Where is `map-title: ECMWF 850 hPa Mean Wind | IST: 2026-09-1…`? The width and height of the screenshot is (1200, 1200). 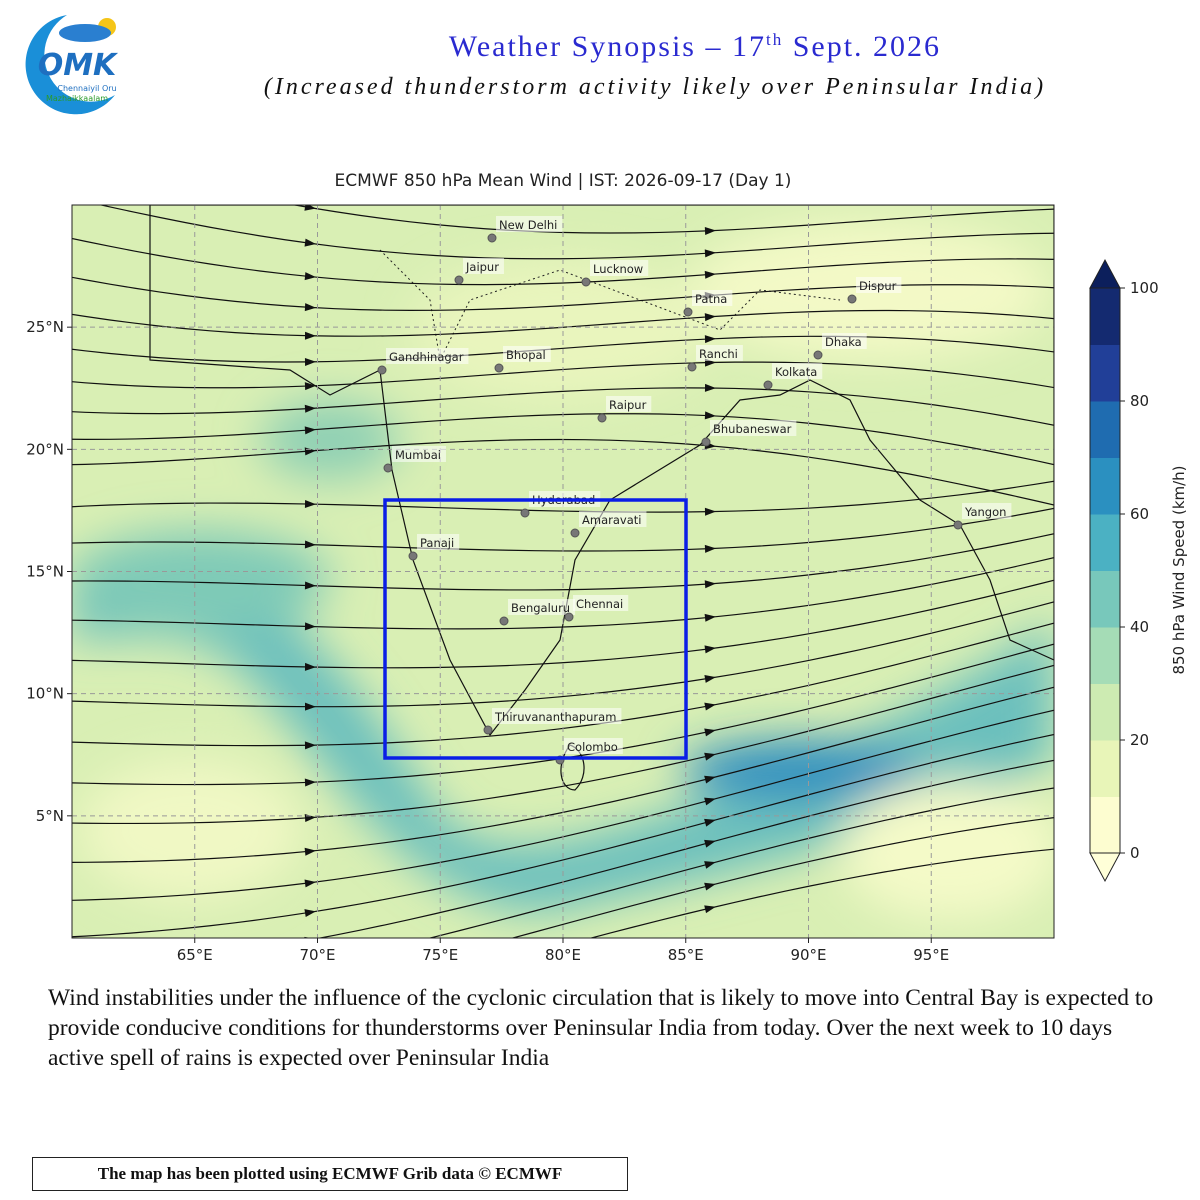
map-title: ECMWF 850 hPa Mean Wind | IST: 2026-09-1… is located at coordinates (563, 181).